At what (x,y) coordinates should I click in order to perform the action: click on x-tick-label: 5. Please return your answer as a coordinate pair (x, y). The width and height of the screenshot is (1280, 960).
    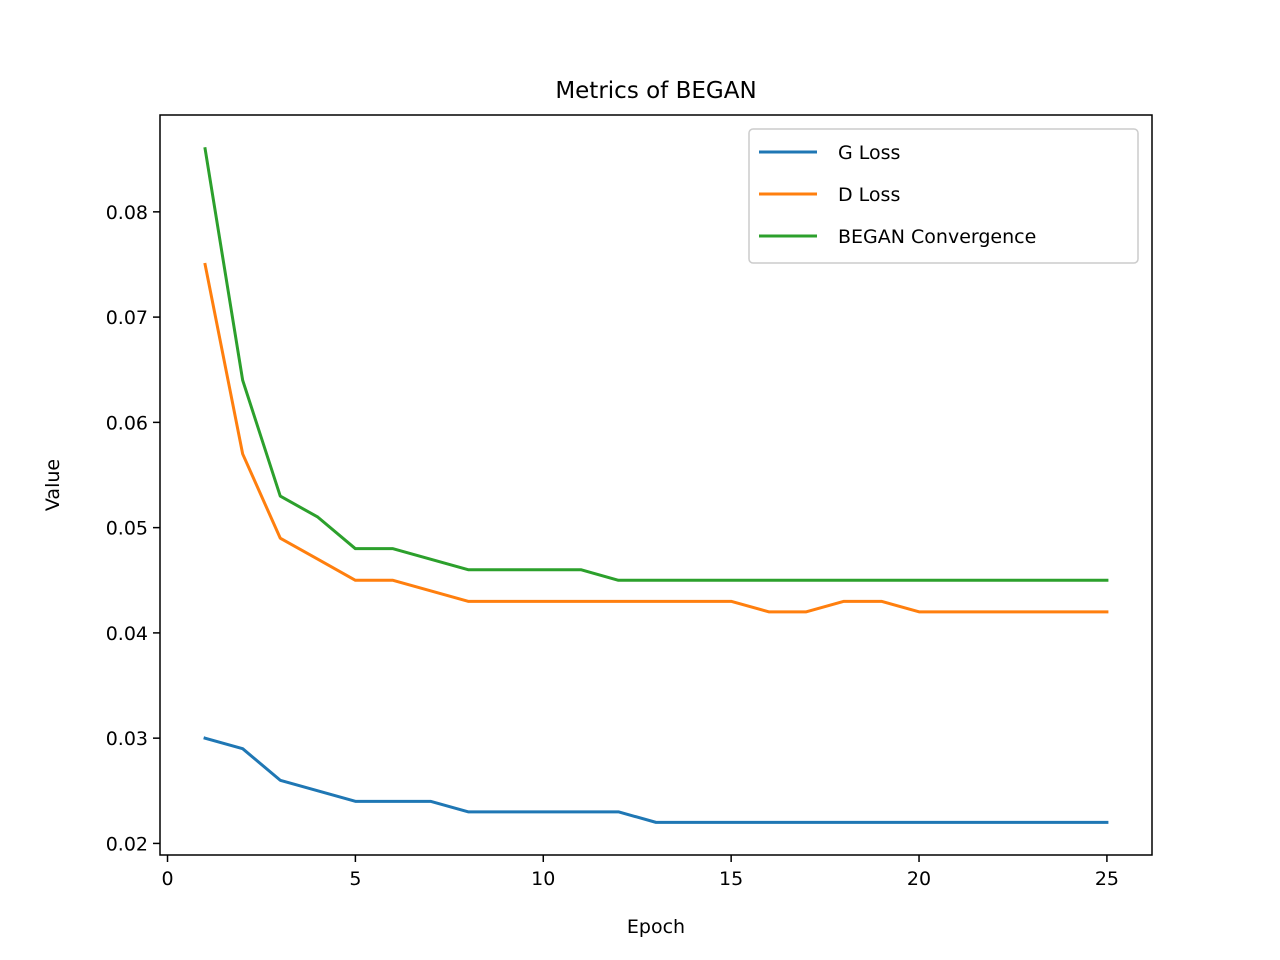
    Looking at the image, I should click on (355, 879).